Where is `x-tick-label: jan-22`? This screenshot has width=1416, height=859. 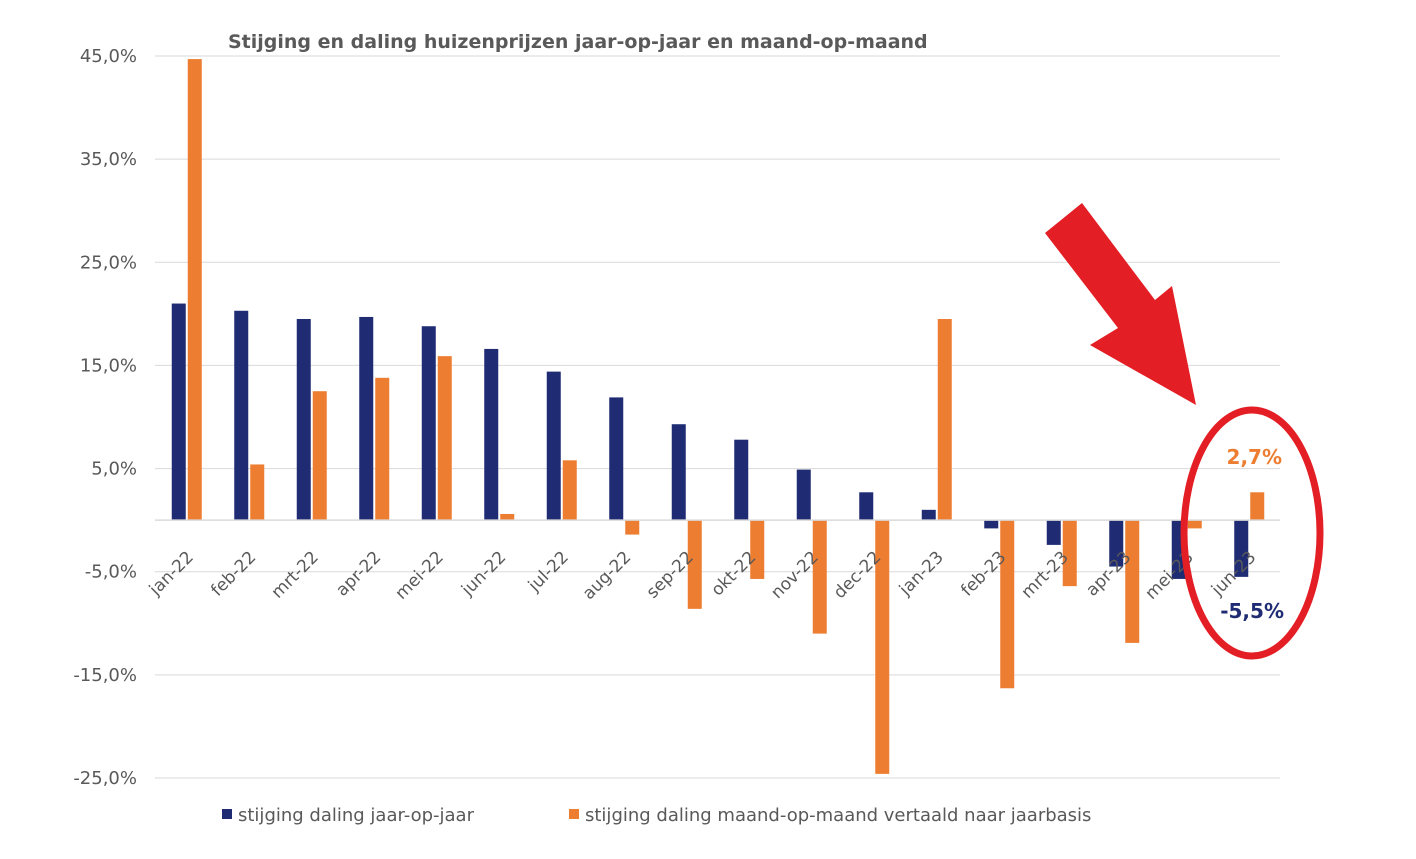 x-tick-label: jan-22 is located at coordinates (171, 574).